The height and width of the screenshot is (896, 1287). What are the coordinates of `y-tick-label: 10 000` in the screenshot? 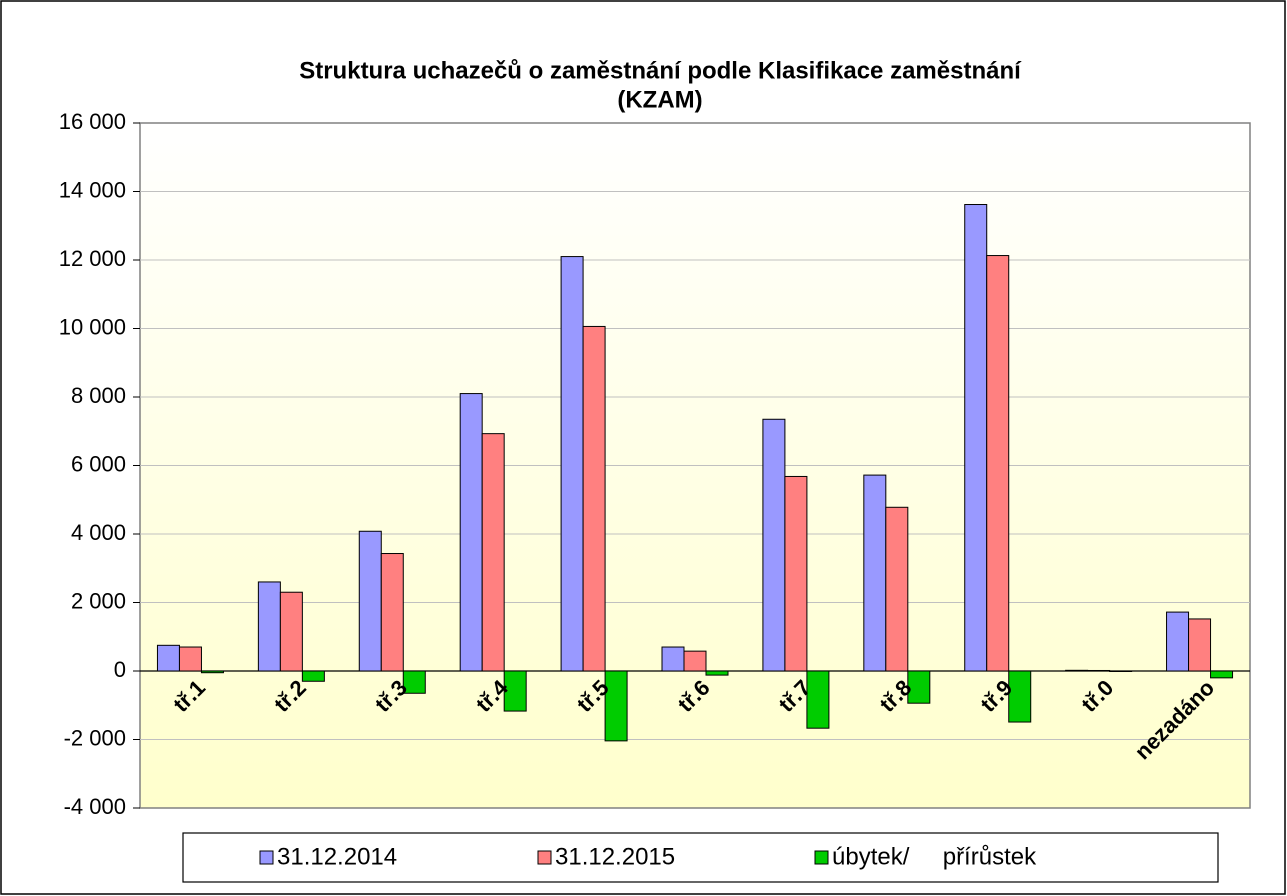 It's located at (92, 326).